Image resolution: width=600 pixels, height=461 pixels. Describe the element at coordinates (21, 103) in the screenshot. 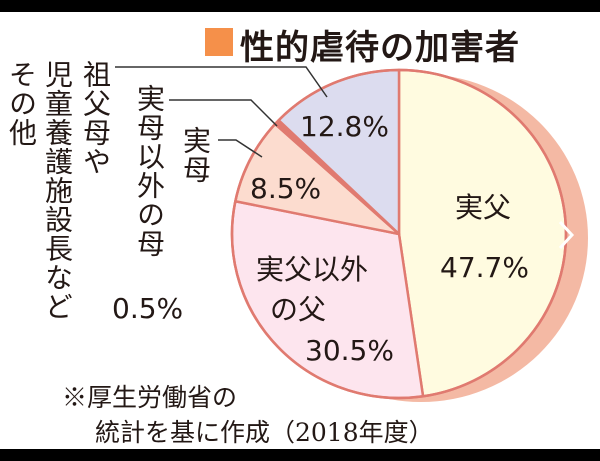

I see `label-other-3: その他` at that location.